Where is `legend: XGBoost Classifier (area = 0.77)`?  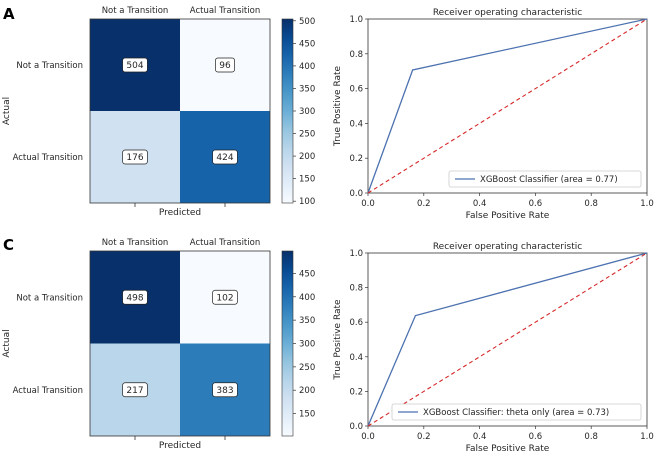 legend: XGBoost Classifier (area = 0.77) is located at coordinates (545, 179).